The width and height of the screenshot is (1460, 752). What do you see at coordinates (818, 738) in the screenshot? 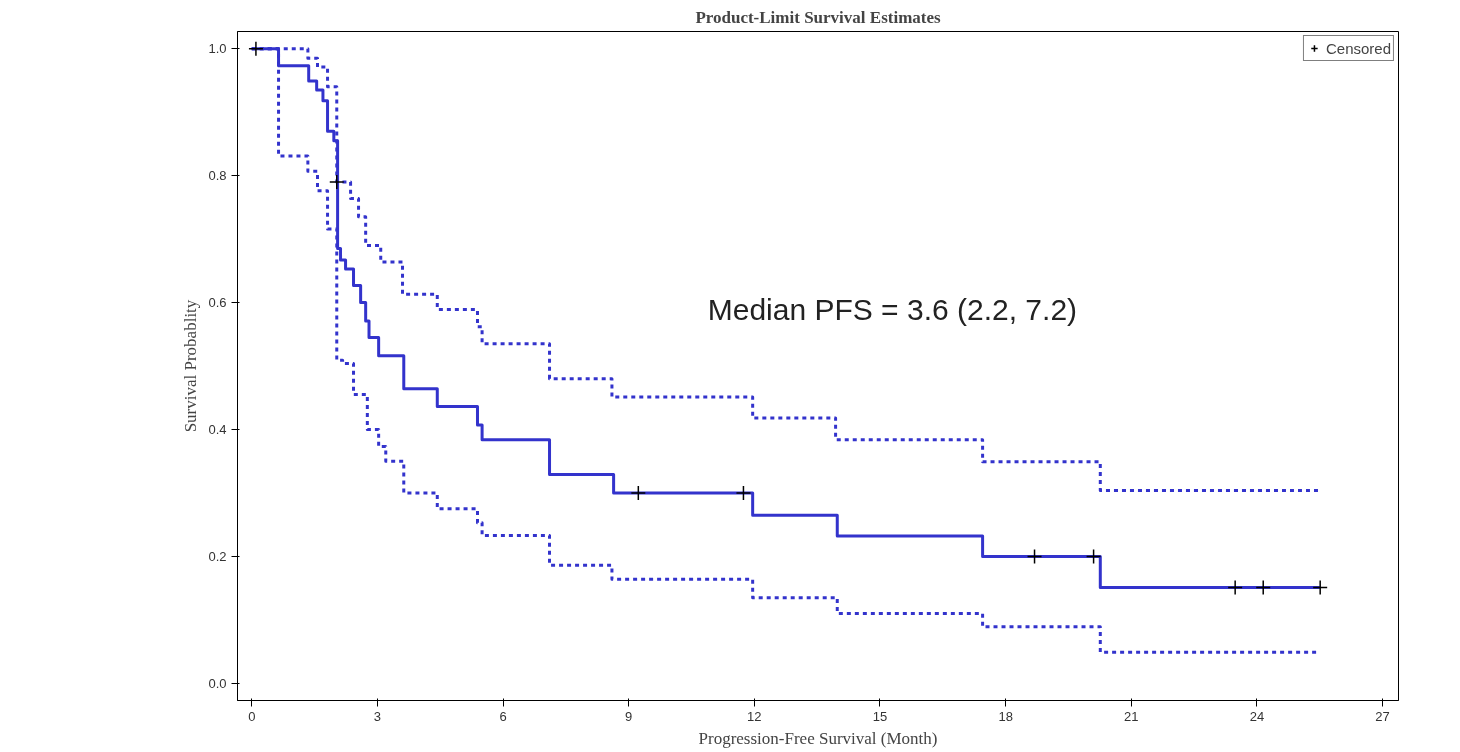
I see `x-axis-title: Progression-Free Survival (Month)` at bounding box center [818, 738].